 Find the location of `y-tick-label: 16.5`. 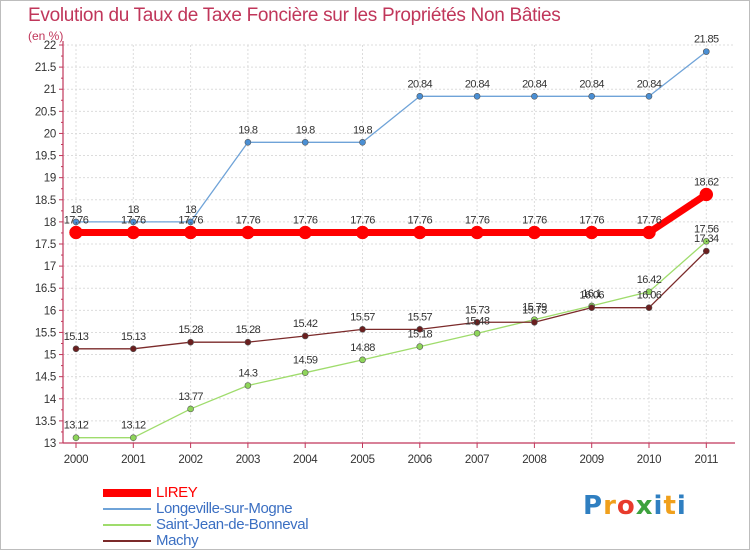

y-tick-label: 16.5 is located at coordinates (45, 289).